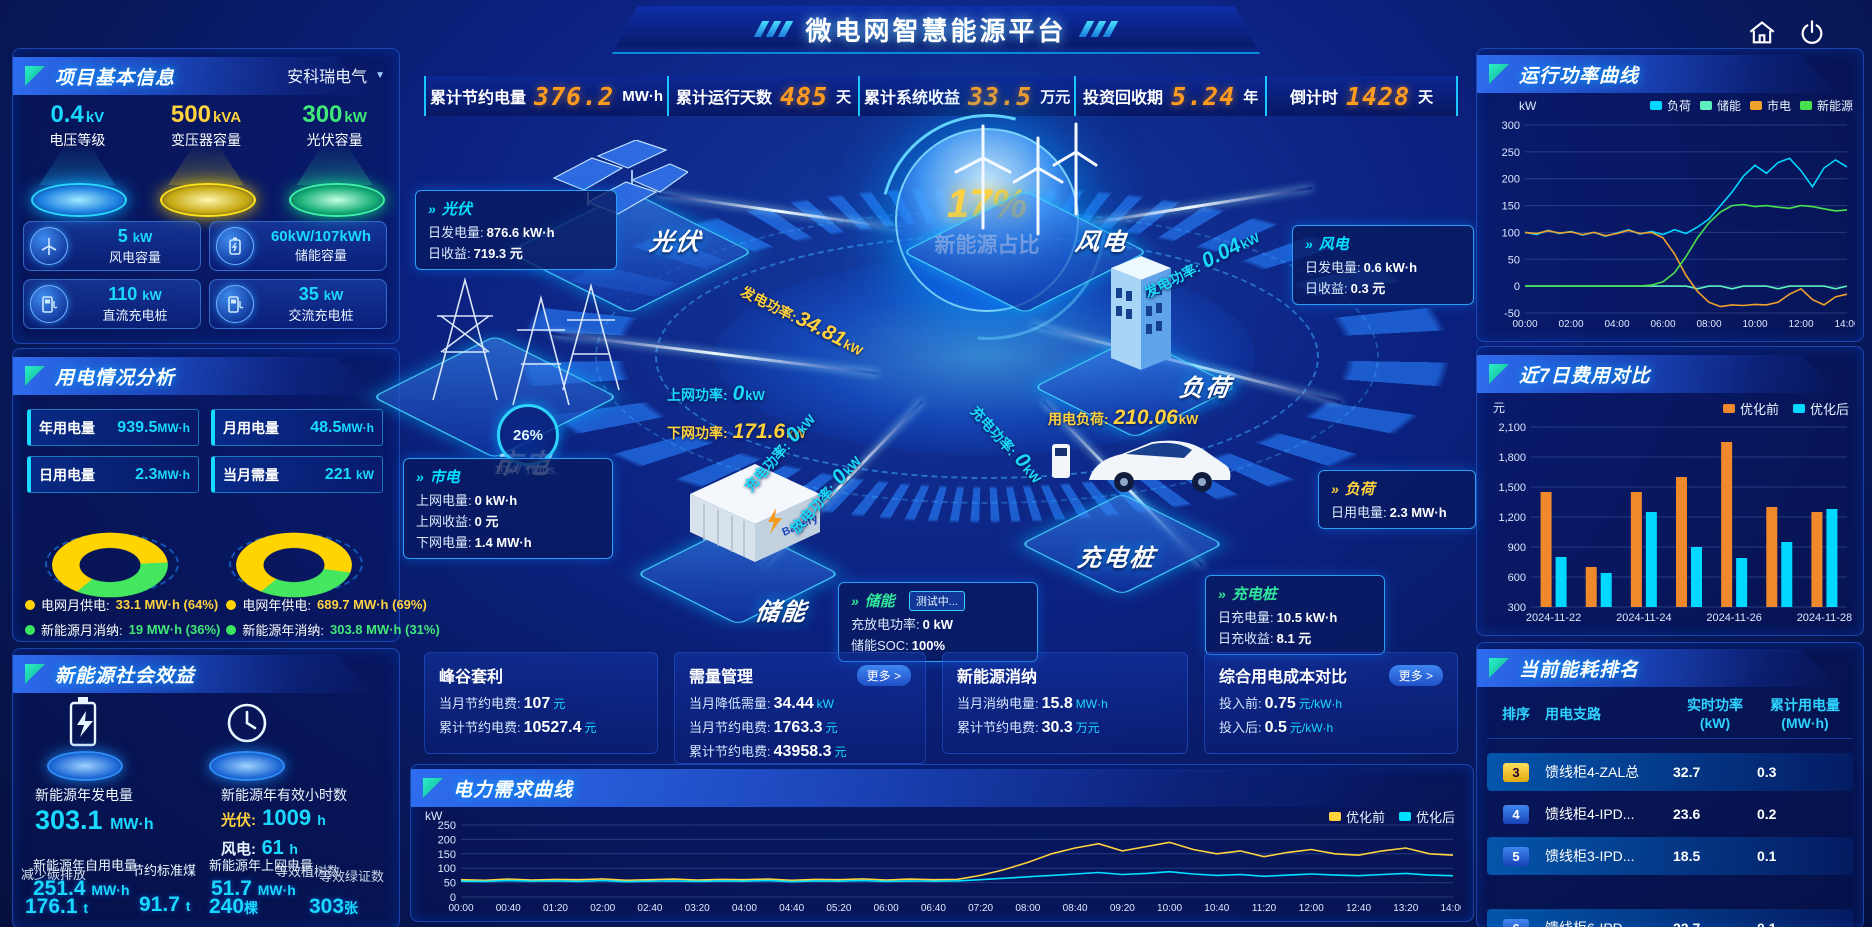  What do you see at coordinates (122, 604) in the screenshot?
I see `legend-grid-month: 电网月供电: 33.1 MW·h (64%)` at bounding box center [122, 604].